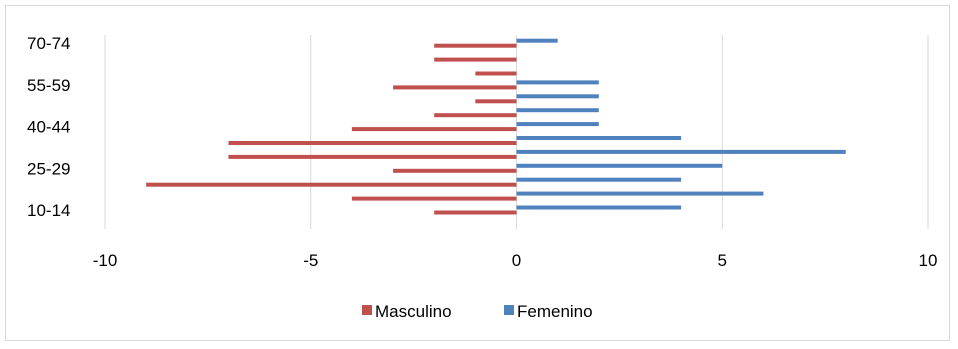 Image resolution: width=958 pixels, height=349 pixels. I want to click on legend-swatch-femenino, so click(509, 310).